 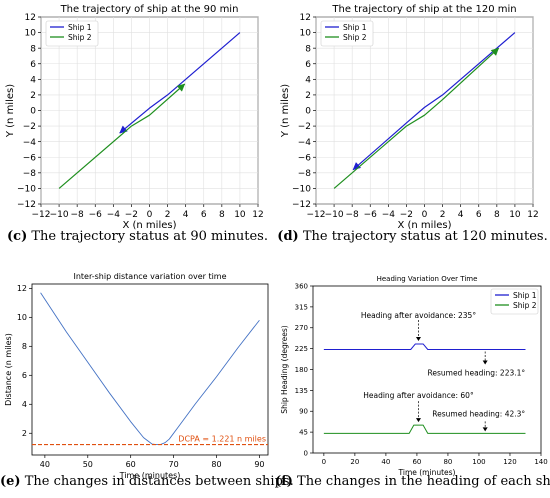 I want to click on annotation-label: Heading after avoidance: 235°, so click(x=419, y=315).